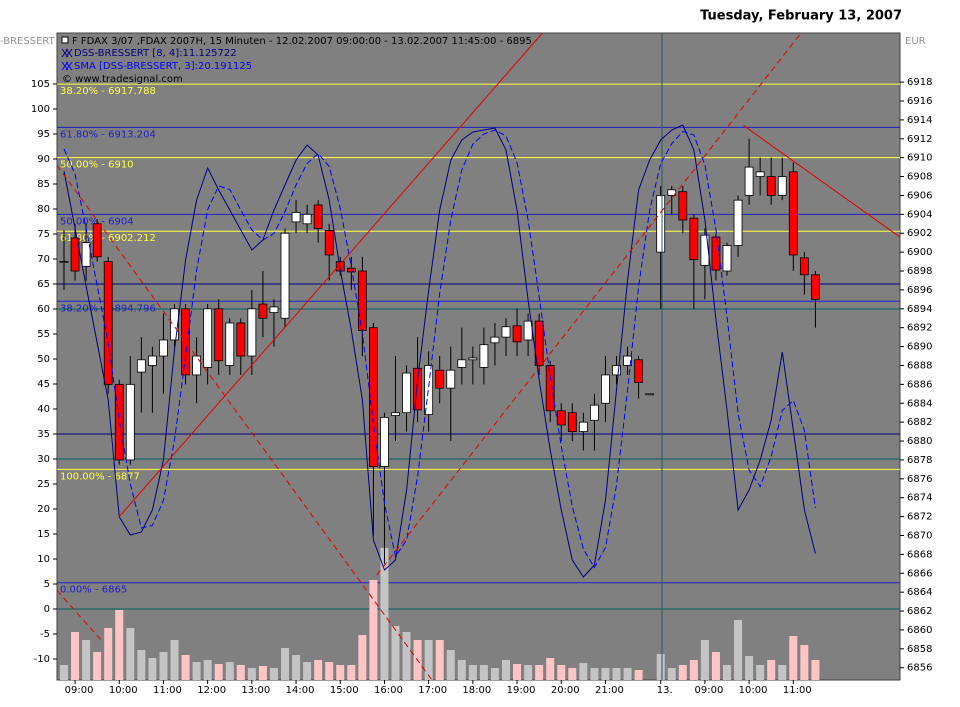 The image size is (960, 707). Describe the element at coordinates (97, 165) in the screenshot. I see `fib-label: 50.00% - 6910` at that location.